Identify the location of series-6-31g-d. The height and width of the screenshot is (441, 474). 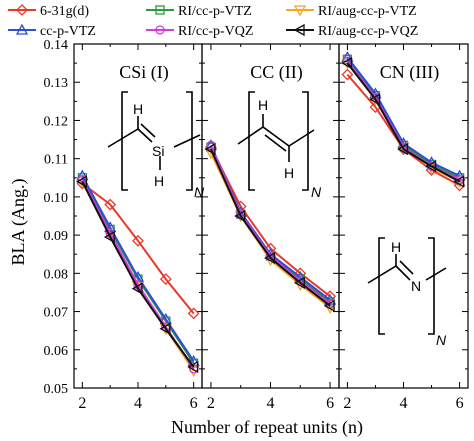
(270, 222).